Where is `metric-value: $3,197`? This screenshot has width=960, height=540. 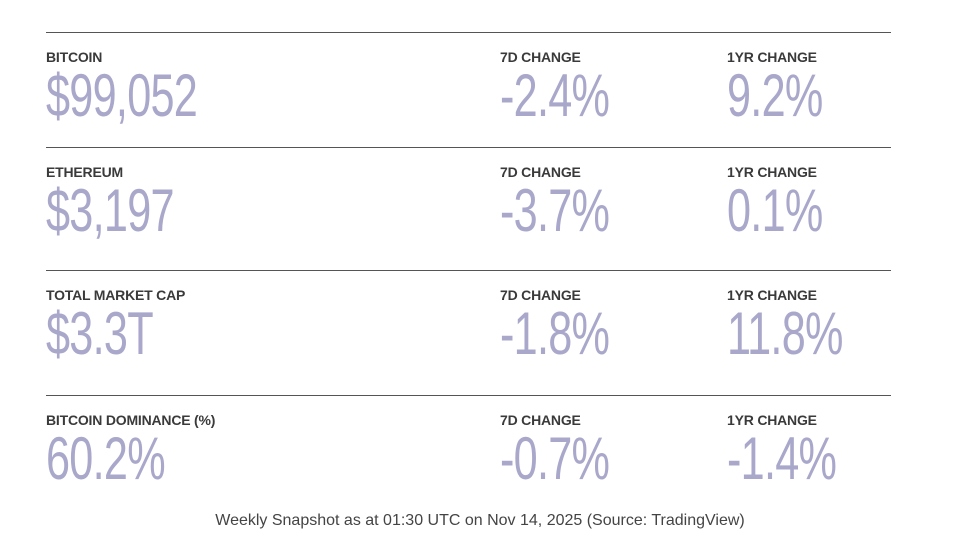 metric-value: $3,197 is located at coordinates (110, 210).